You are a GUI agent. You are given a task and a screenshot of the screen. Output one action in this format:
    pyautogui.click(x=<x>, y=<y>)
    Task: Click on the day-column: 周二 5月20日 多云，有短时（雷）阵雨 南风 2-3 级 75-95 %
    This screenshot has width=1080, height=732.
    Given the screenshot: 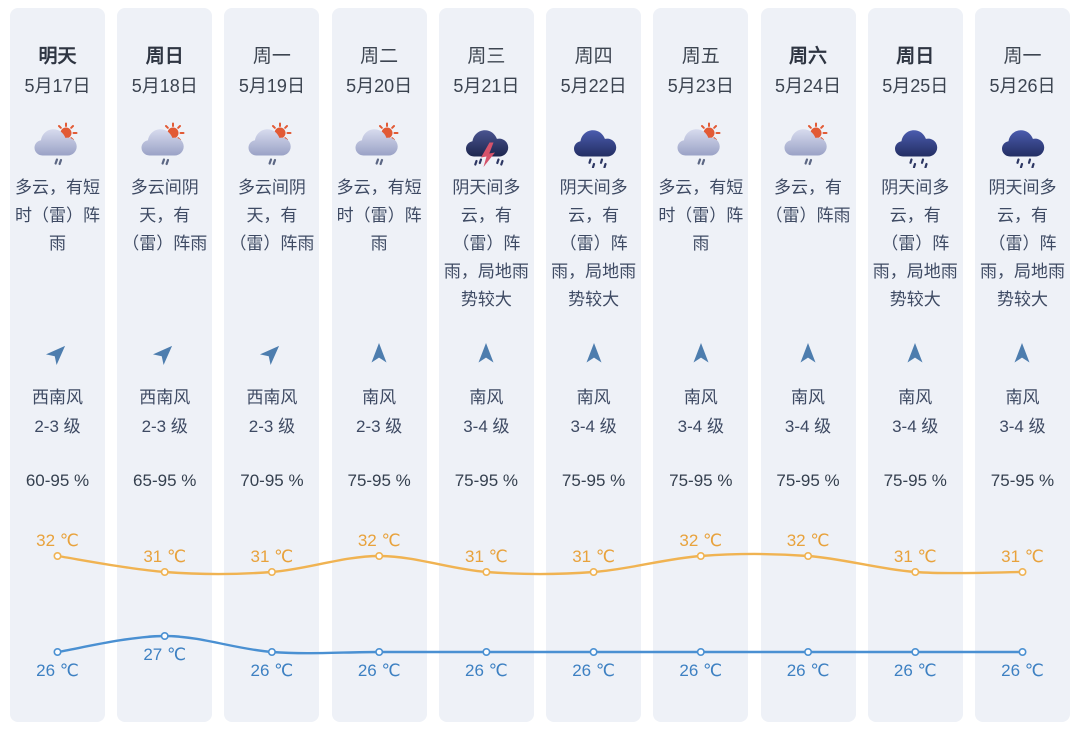 What is the action you would take?
    pyautogui.click(x=379, y=365)
    